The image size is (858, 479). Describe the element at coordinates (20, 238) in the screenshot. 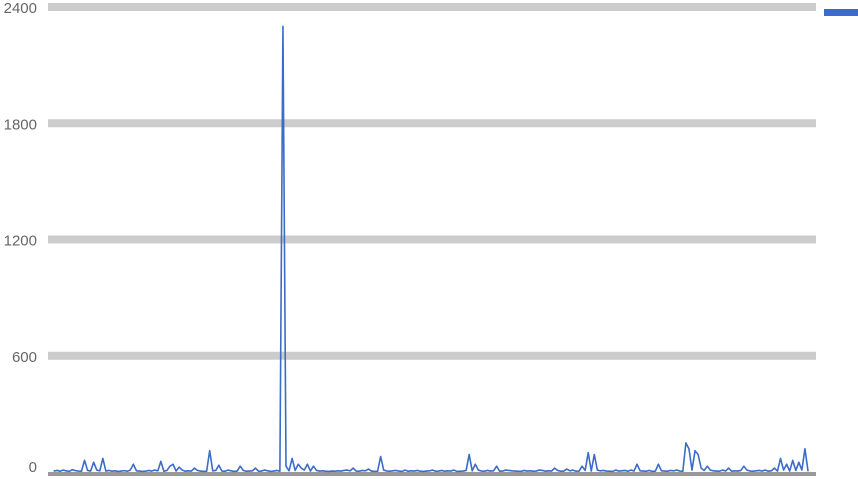

I see `y-axis-labels: 0 600 1200 1800 2400` at that location.